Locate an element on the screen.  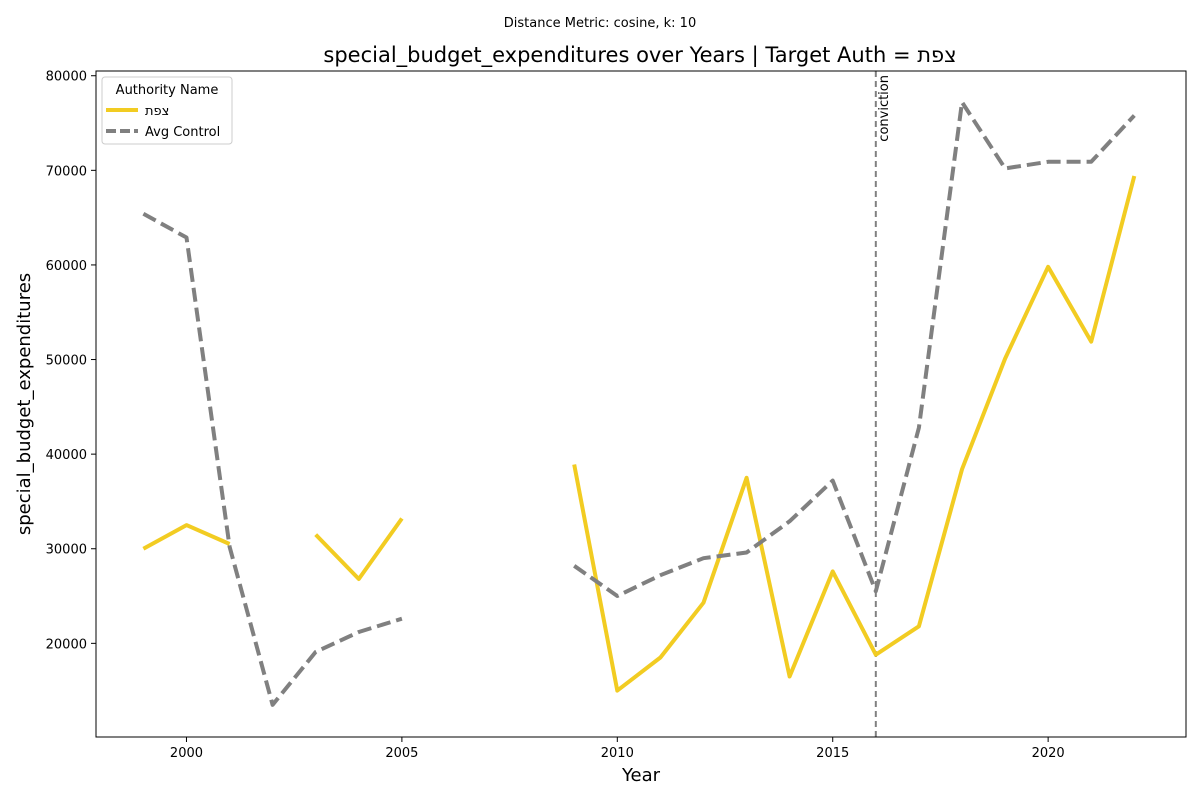
x-axis-ticks: 2000 2005 2010 2015 2020 is located at coordinates (617, 749).